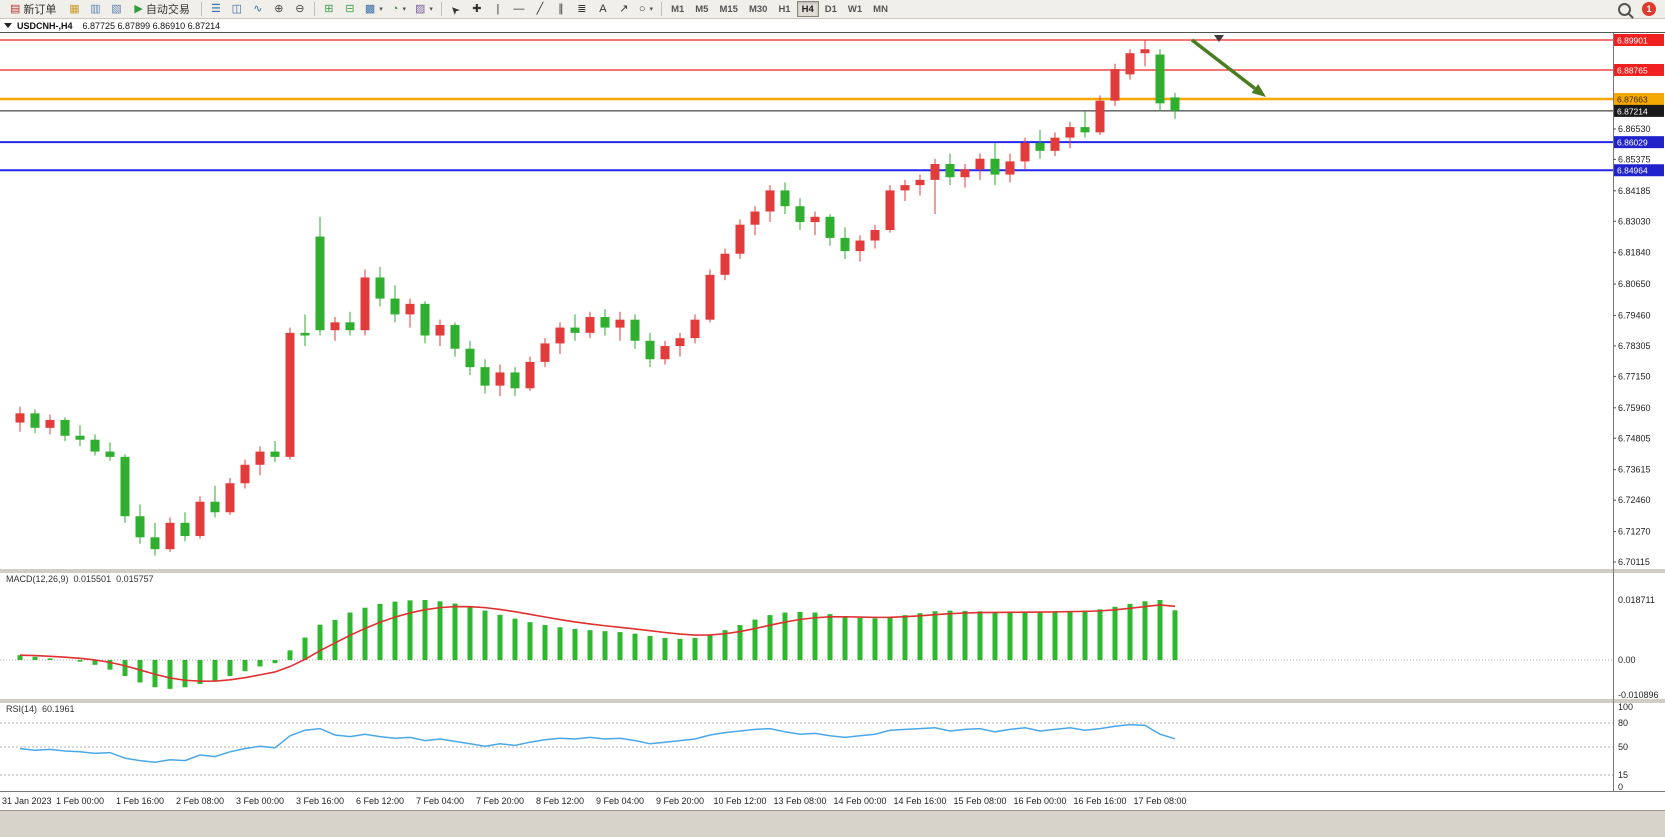  Describe the element at coordinates (919, 801) in the screenshot. I see `time-axis-label: 14 Feb 16:00` at that location.